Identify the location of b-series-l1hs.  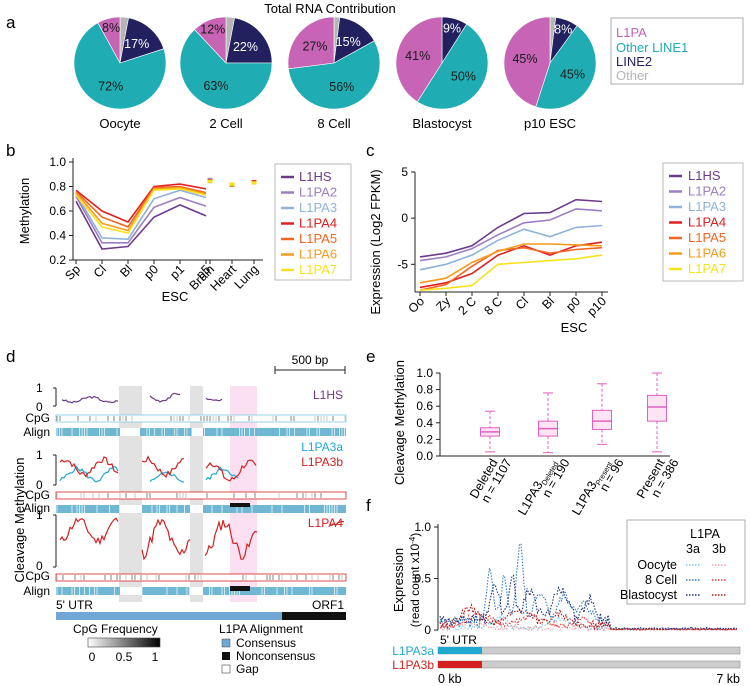
(141, 225).